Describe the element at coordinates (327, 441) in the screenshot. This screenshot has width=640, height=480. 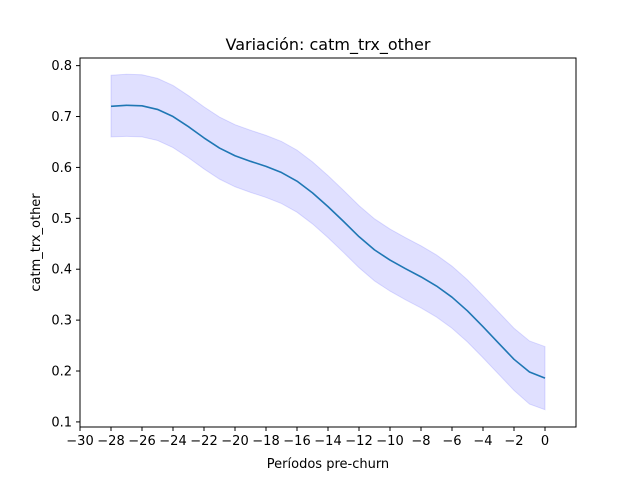
I see `x-tick-label: −14` at that location.